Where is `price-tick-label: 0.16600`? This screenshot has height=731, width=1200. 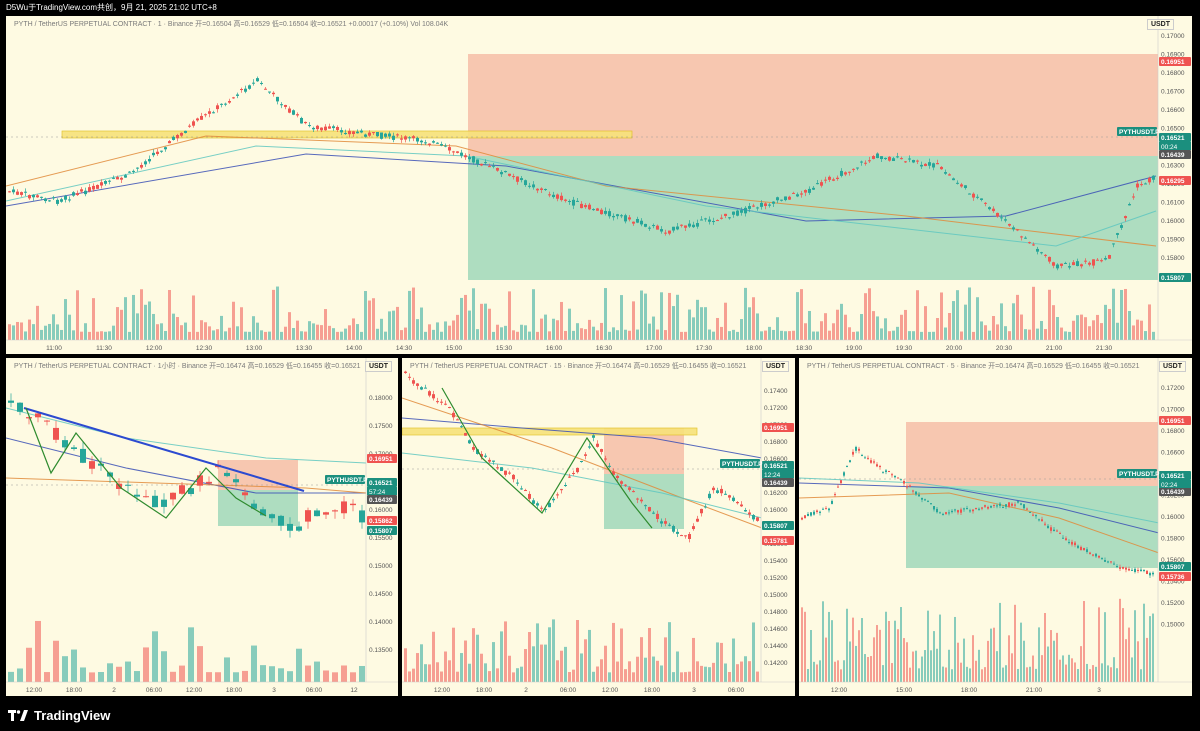
price-tick-label: 0.16600 is located at coordinates (776, 459).